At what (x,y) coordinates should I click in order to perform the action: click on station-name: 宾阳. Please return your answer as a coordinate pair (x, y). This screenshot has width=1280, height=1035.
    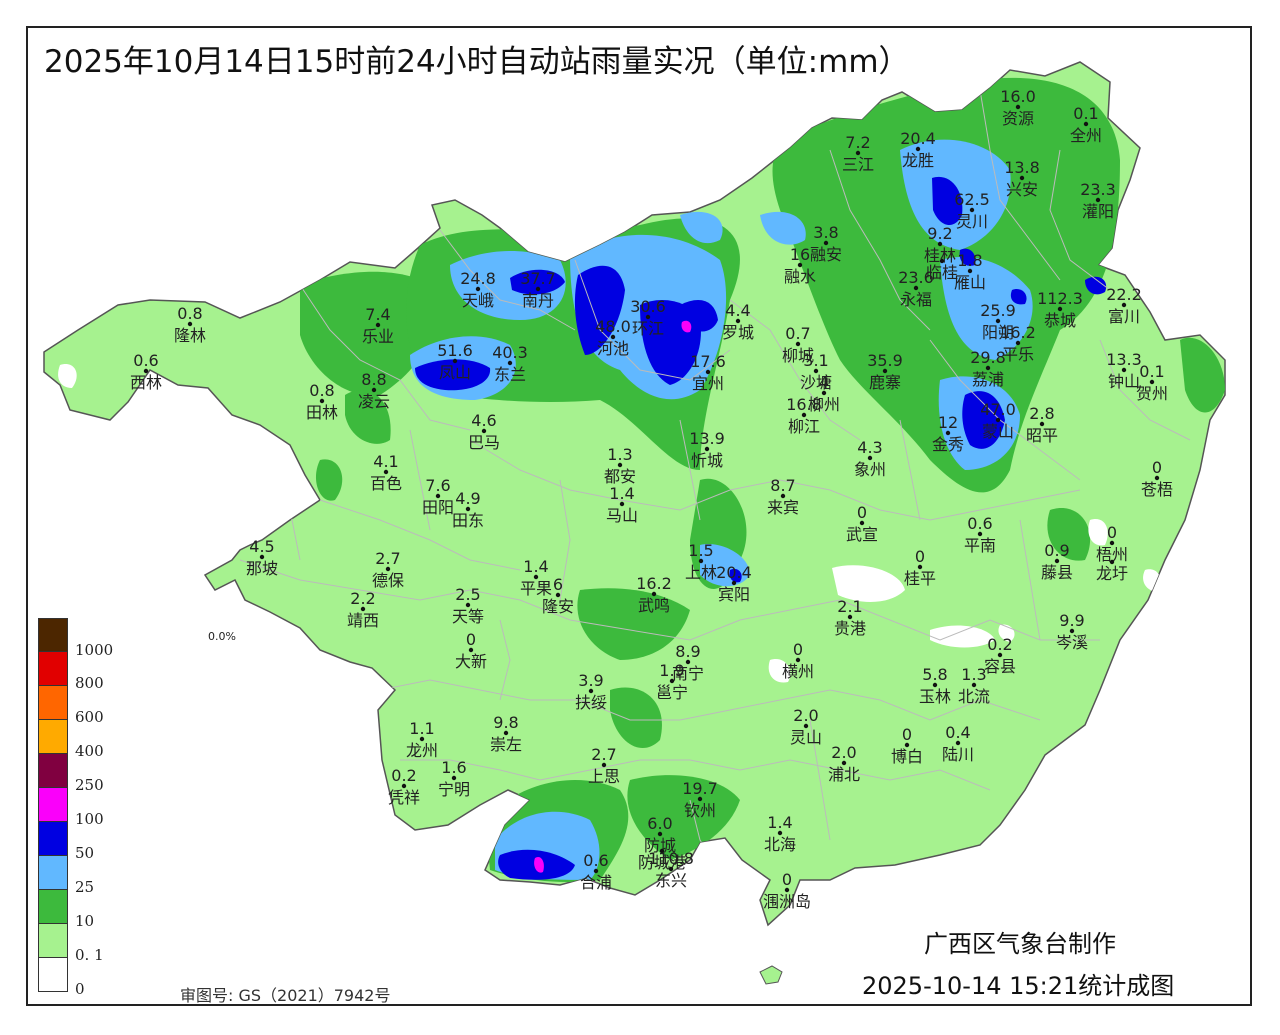
    Looking at the image, I should click on (734, 594).